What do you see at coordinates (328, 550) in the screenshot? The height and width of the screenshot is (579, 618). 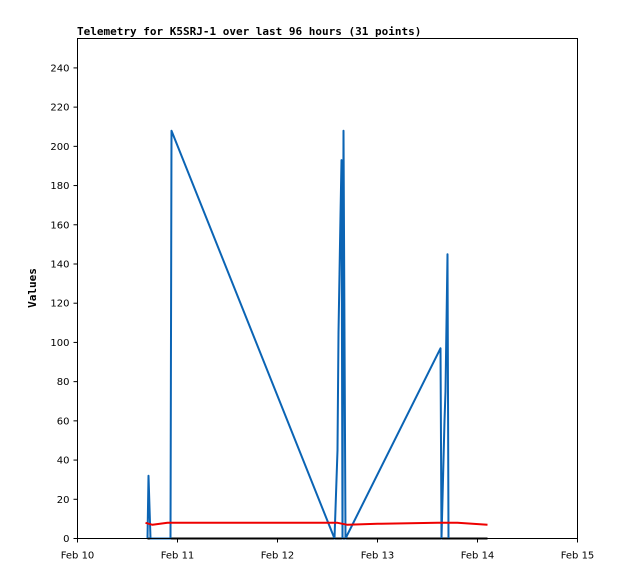 I see `x-axis: Feb 10 Feb 11 Feb 12 Feb 13 Feb 14 Feb 15` at bounding box center [328, 550].